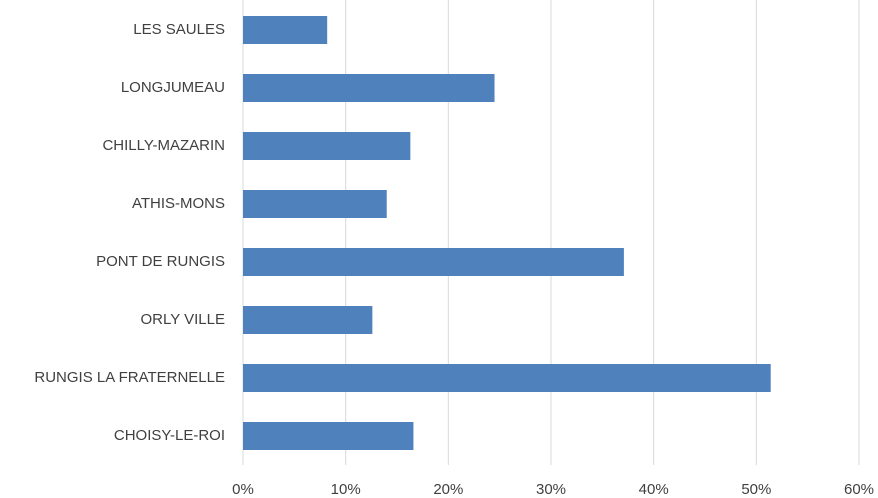  I want to click on y-tick-label: CHILLY-MAZARIN, so click(163, 145).